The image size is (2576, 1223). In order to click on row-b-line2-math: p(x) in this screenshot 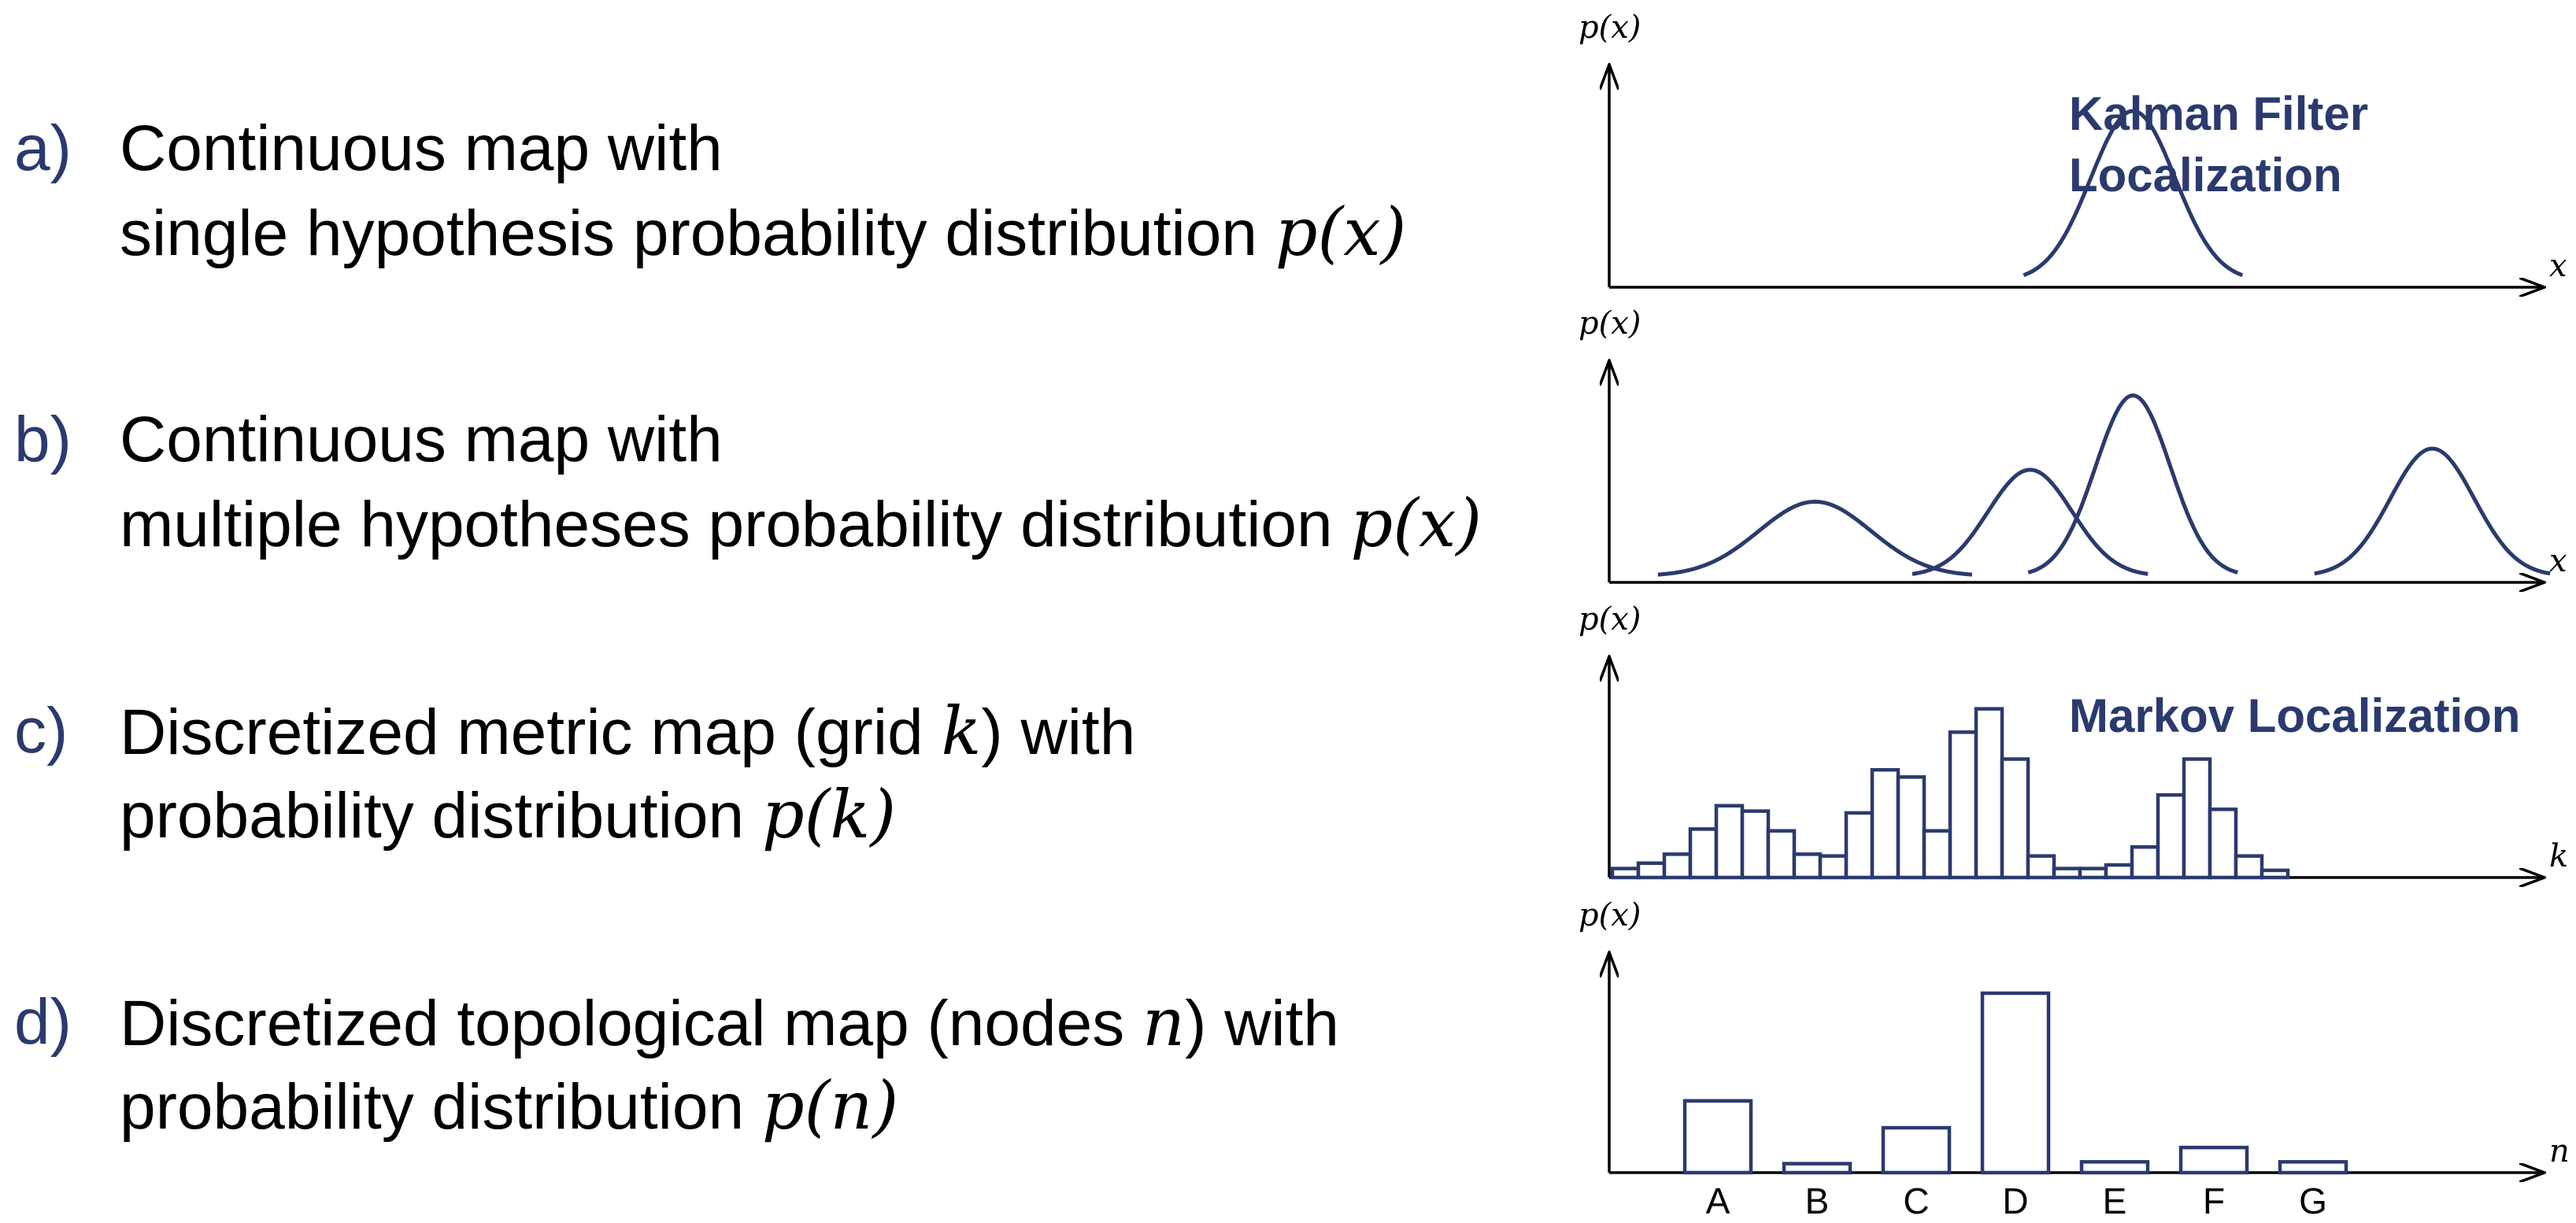, I will do `click(1416, 523)`.